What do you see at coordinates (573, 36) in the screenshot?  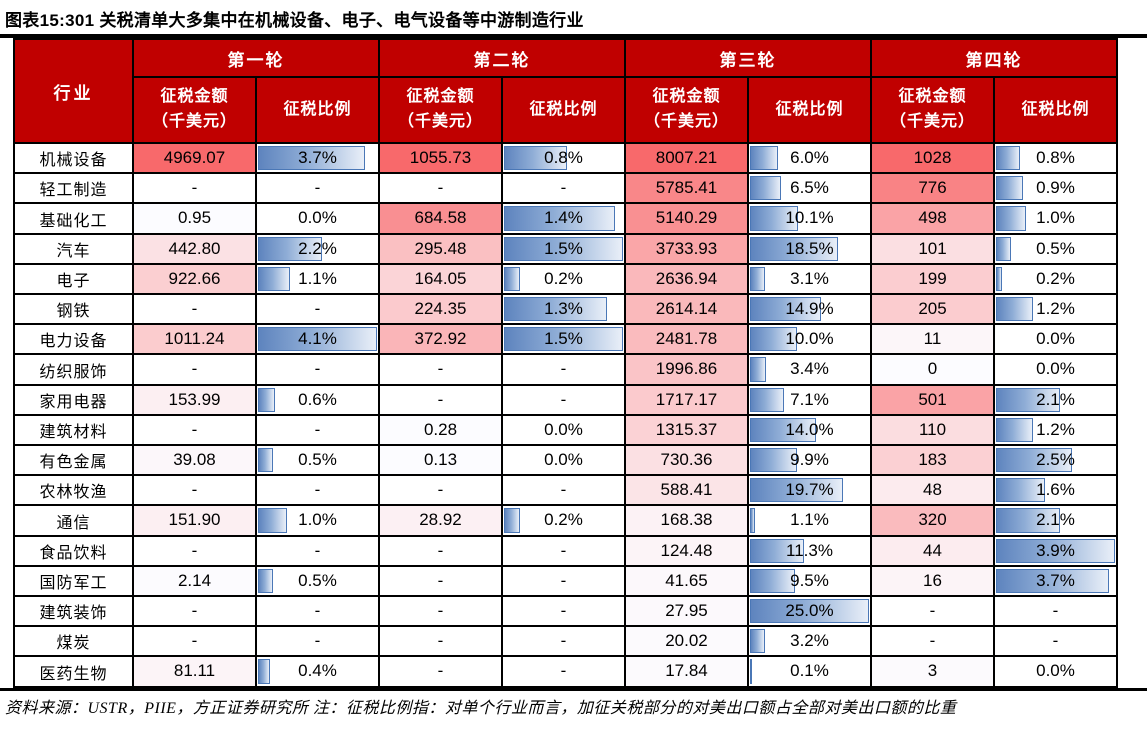 I see `top-rule` at bounding box center [573, 36].